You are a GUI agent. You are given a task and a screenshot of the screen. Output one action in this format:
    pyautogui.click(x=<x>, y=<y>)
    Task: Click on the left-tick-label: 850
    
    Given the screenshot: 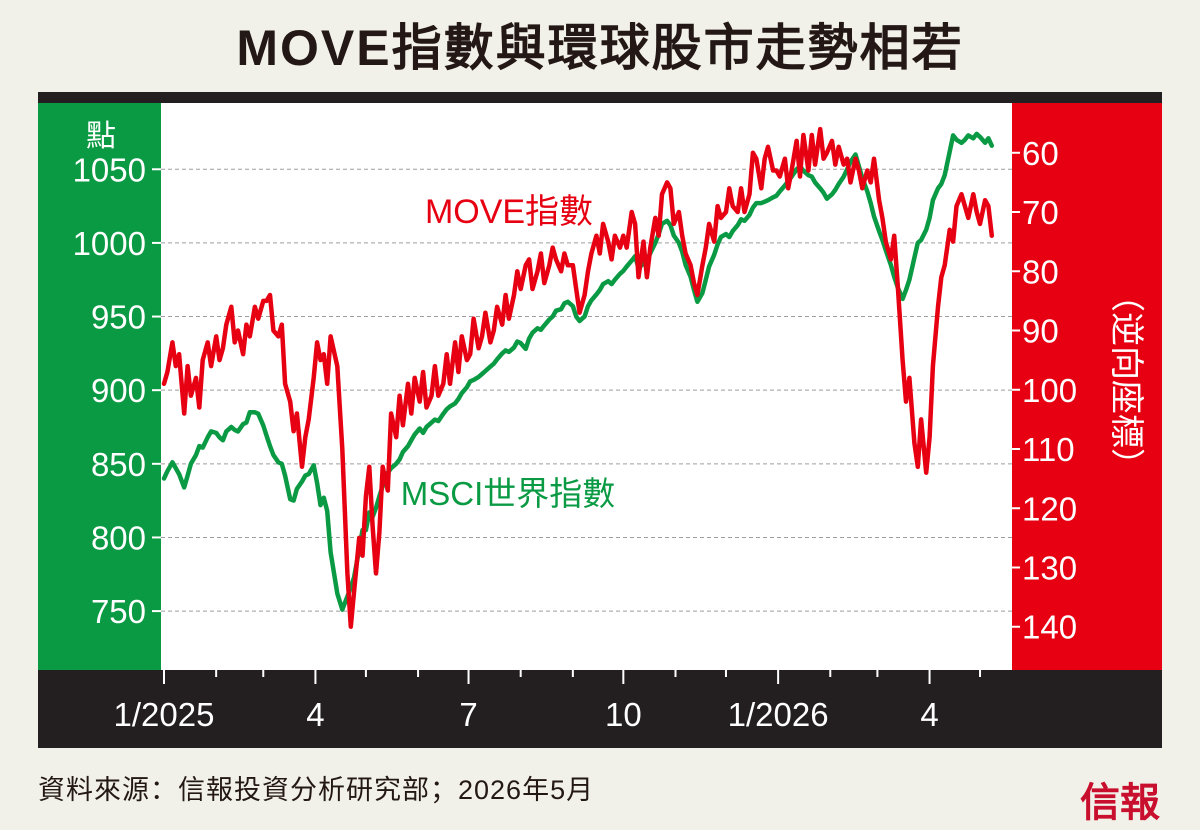 What is the action you would take?
    pyautogui.click(x=118, y=464)
    